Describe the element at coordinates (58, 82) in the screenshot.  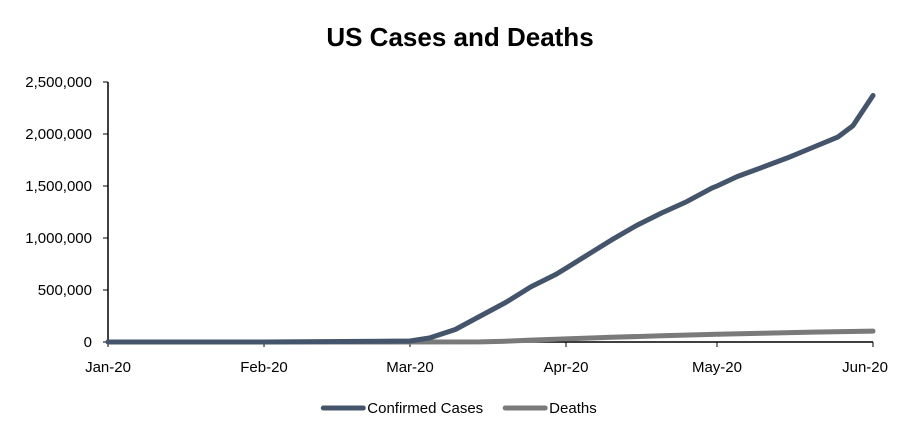
I see `y-tick-label: 2,500,000` at that location.